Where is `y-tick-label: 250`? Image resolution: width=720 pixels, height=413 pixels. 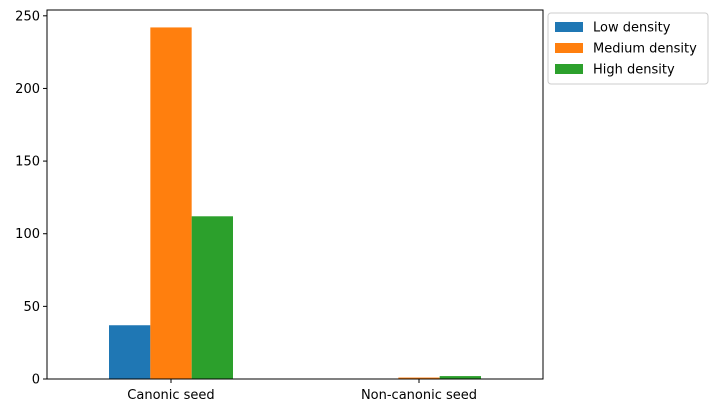
y-tick-label: 250 is located at coordinates (27, 16).